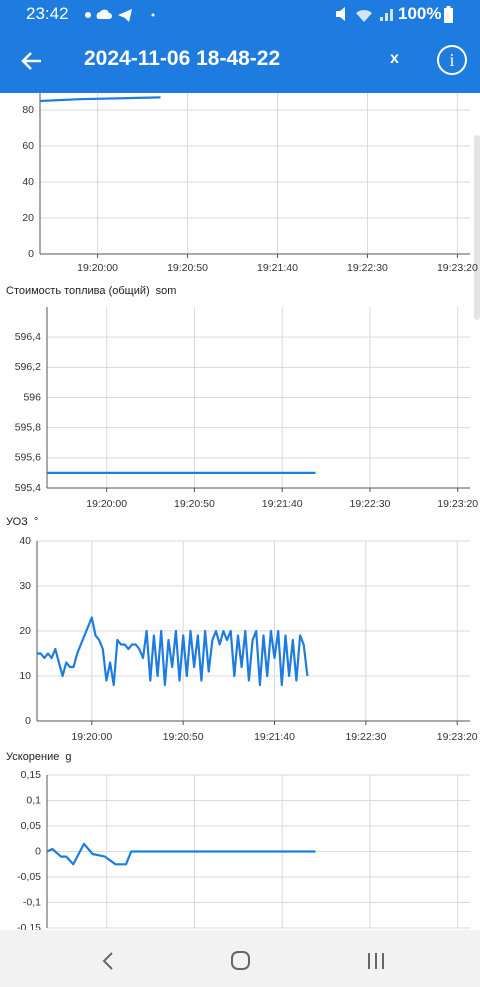  I want to click on y-tick-label: 0,1, so click(33, 800).